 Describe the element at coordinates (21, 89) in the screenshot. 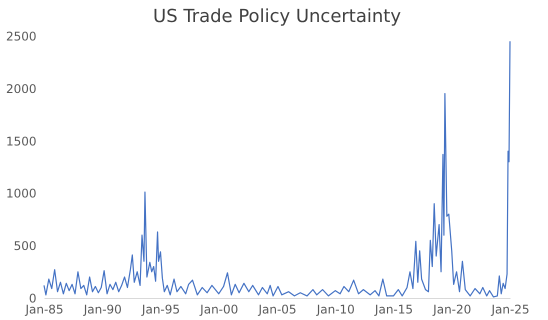

I see `y-tick-label: 2000` at that location.